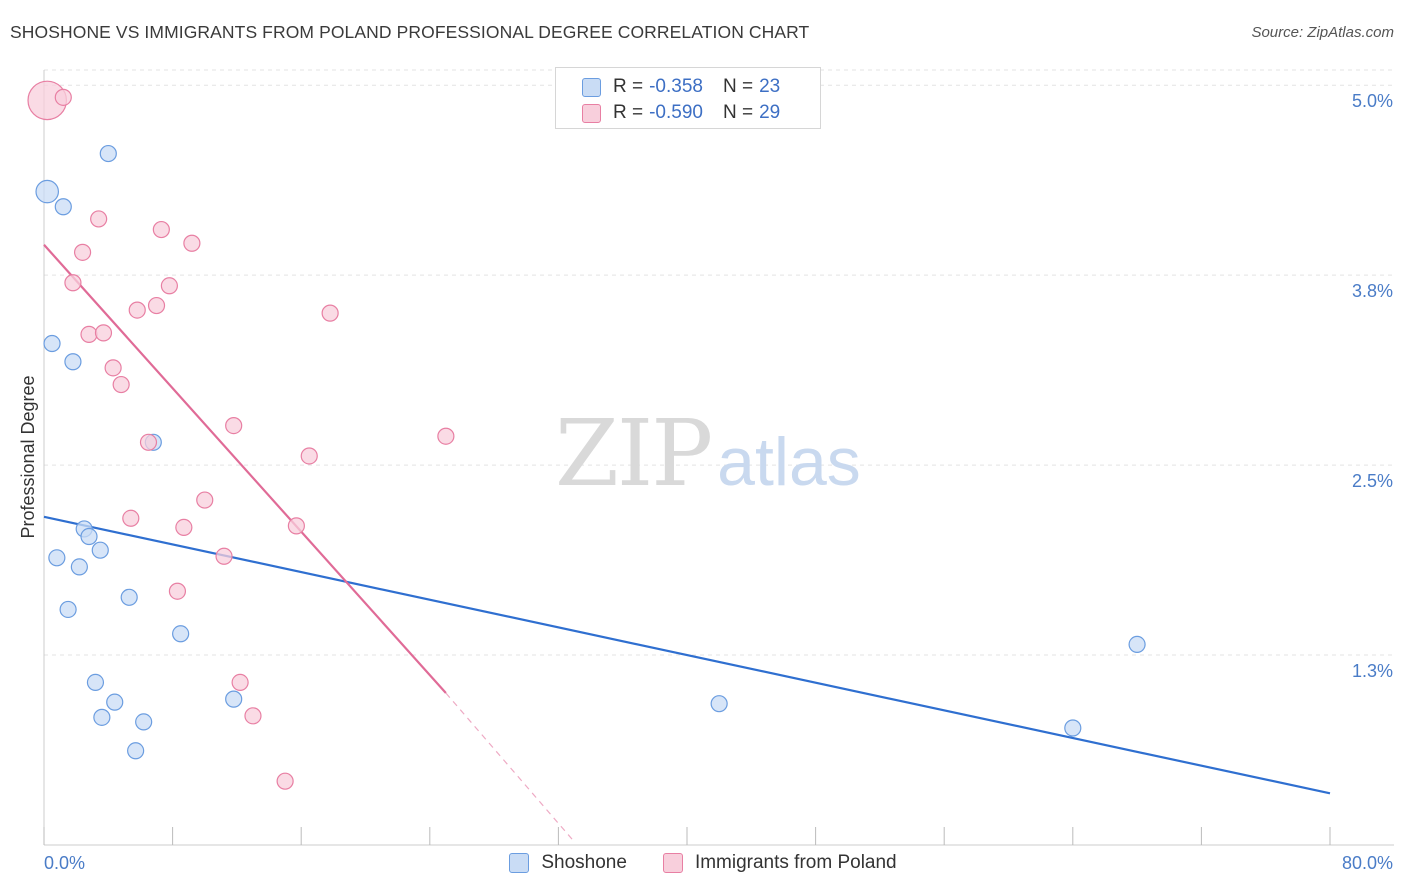 This screenshot has width=1406, height=892. I want to click on chart-source: Source: ZipAtlas.com, so click(1322, 32).